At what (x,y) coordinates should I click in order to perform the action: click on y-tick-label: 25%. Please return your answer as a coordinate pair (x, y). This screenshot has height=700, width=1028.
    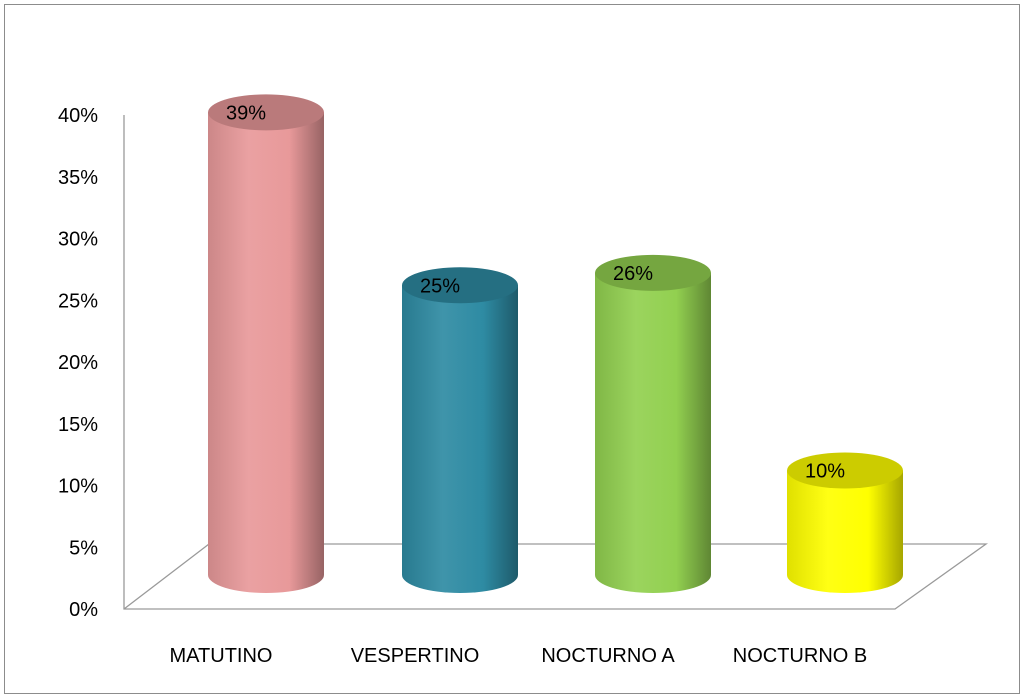
    Looking at the image, I should click on (78, 301).